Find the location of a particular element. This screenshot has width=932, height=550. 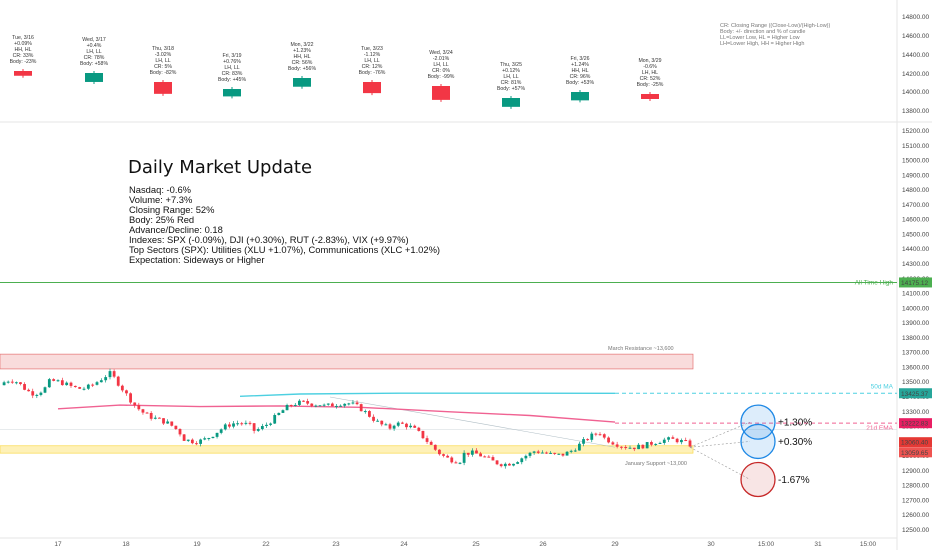

card-text: Mon, 3/22 is located at coordinates (301, 45).